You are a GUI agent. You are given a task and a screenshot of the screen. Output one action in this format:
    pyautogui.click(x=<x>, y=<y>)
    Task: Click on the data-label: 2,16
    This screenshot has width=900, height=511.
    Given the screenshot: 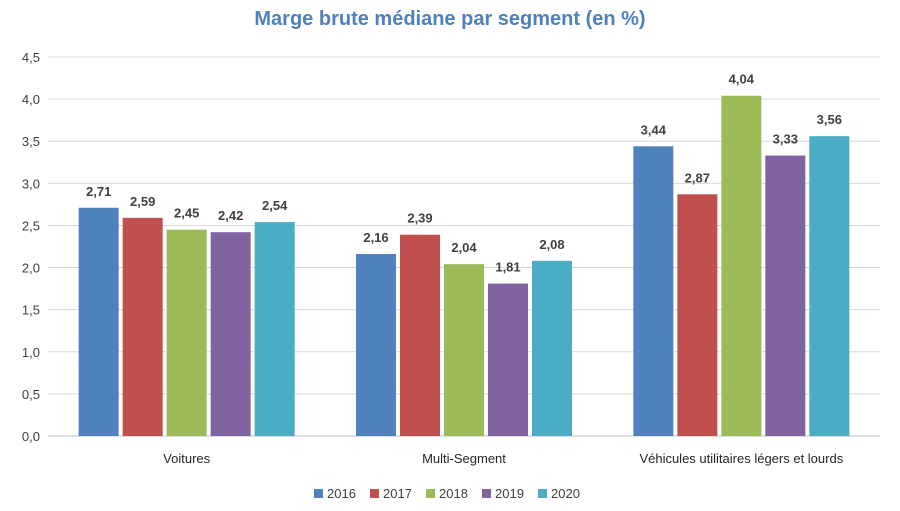 What is the action you would take?
    pyautogui.click(x=375, y=237)
    